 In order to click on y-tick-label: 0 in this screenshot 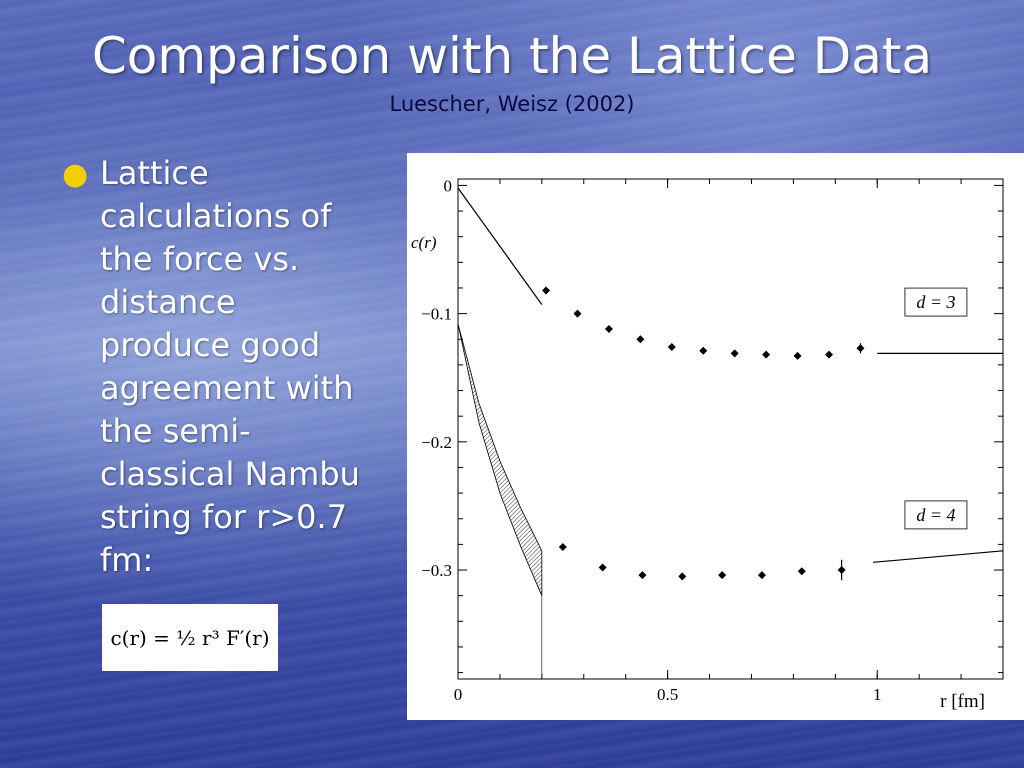, I will do `click(448, 185)`.